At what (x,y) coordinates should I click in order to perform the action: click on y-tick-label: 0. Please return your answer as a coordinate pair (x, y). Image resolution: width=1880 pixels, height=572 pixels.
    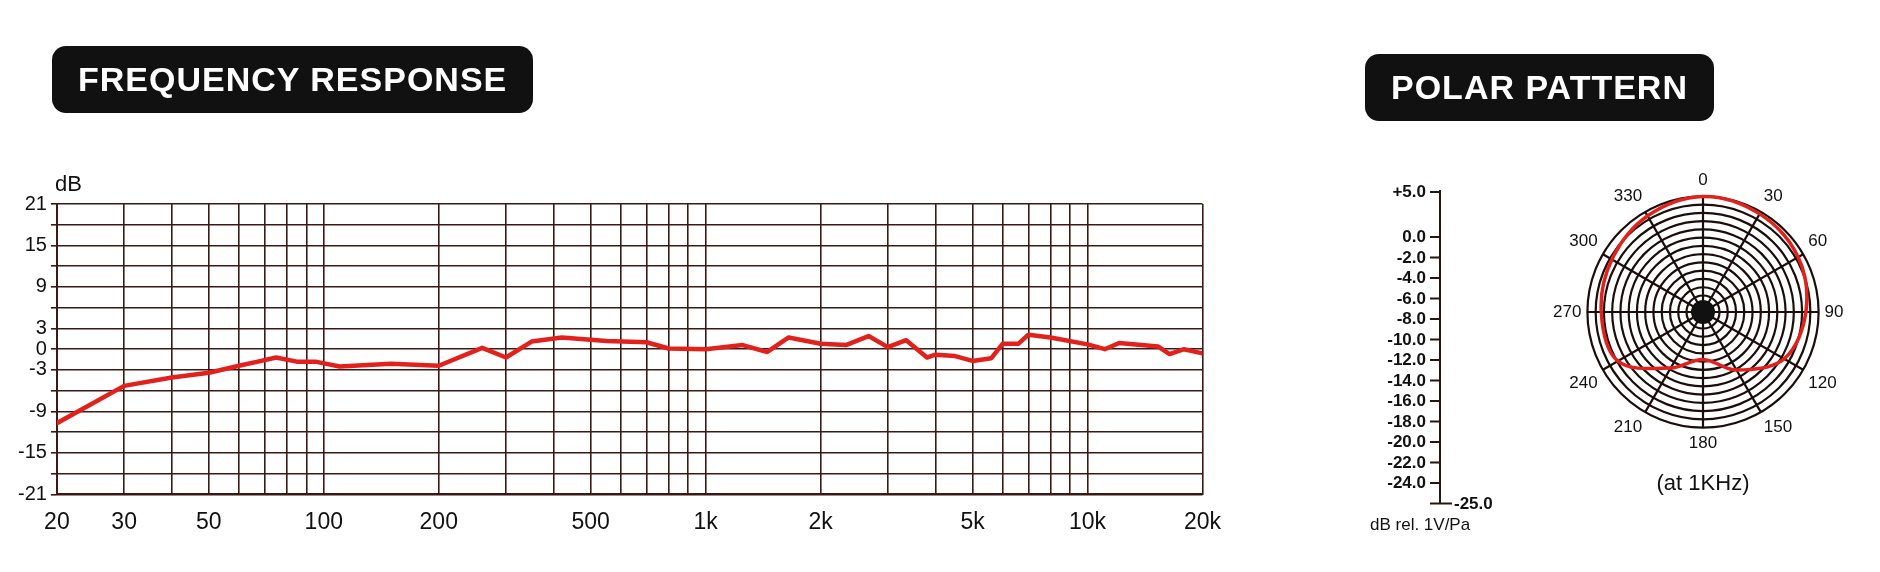
    Looking at the image, I should click on (41, 347).